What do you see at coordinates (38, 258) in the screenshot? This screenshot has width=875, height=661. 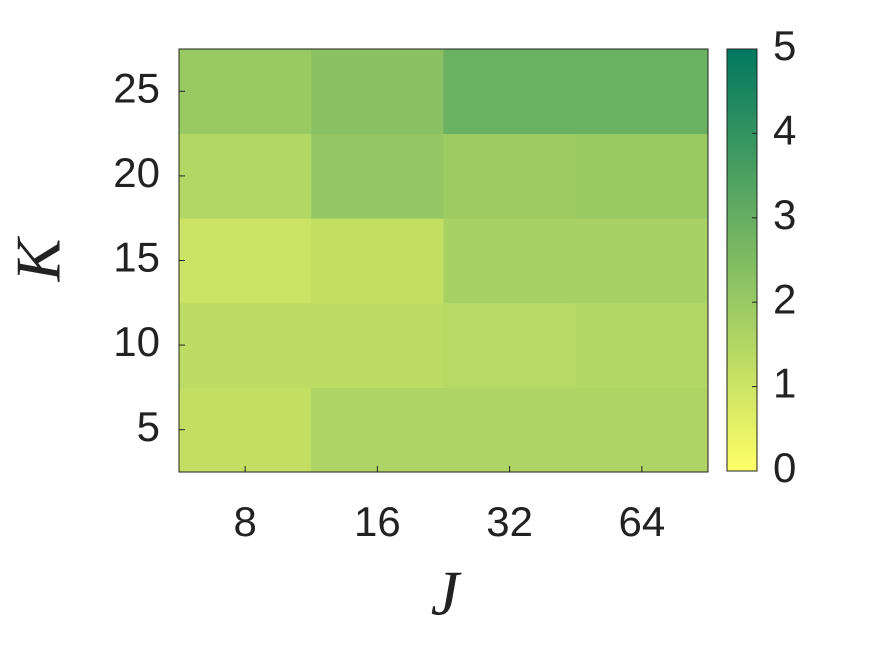 I see `y-axis-label: K` at bounding box center [38, 258].